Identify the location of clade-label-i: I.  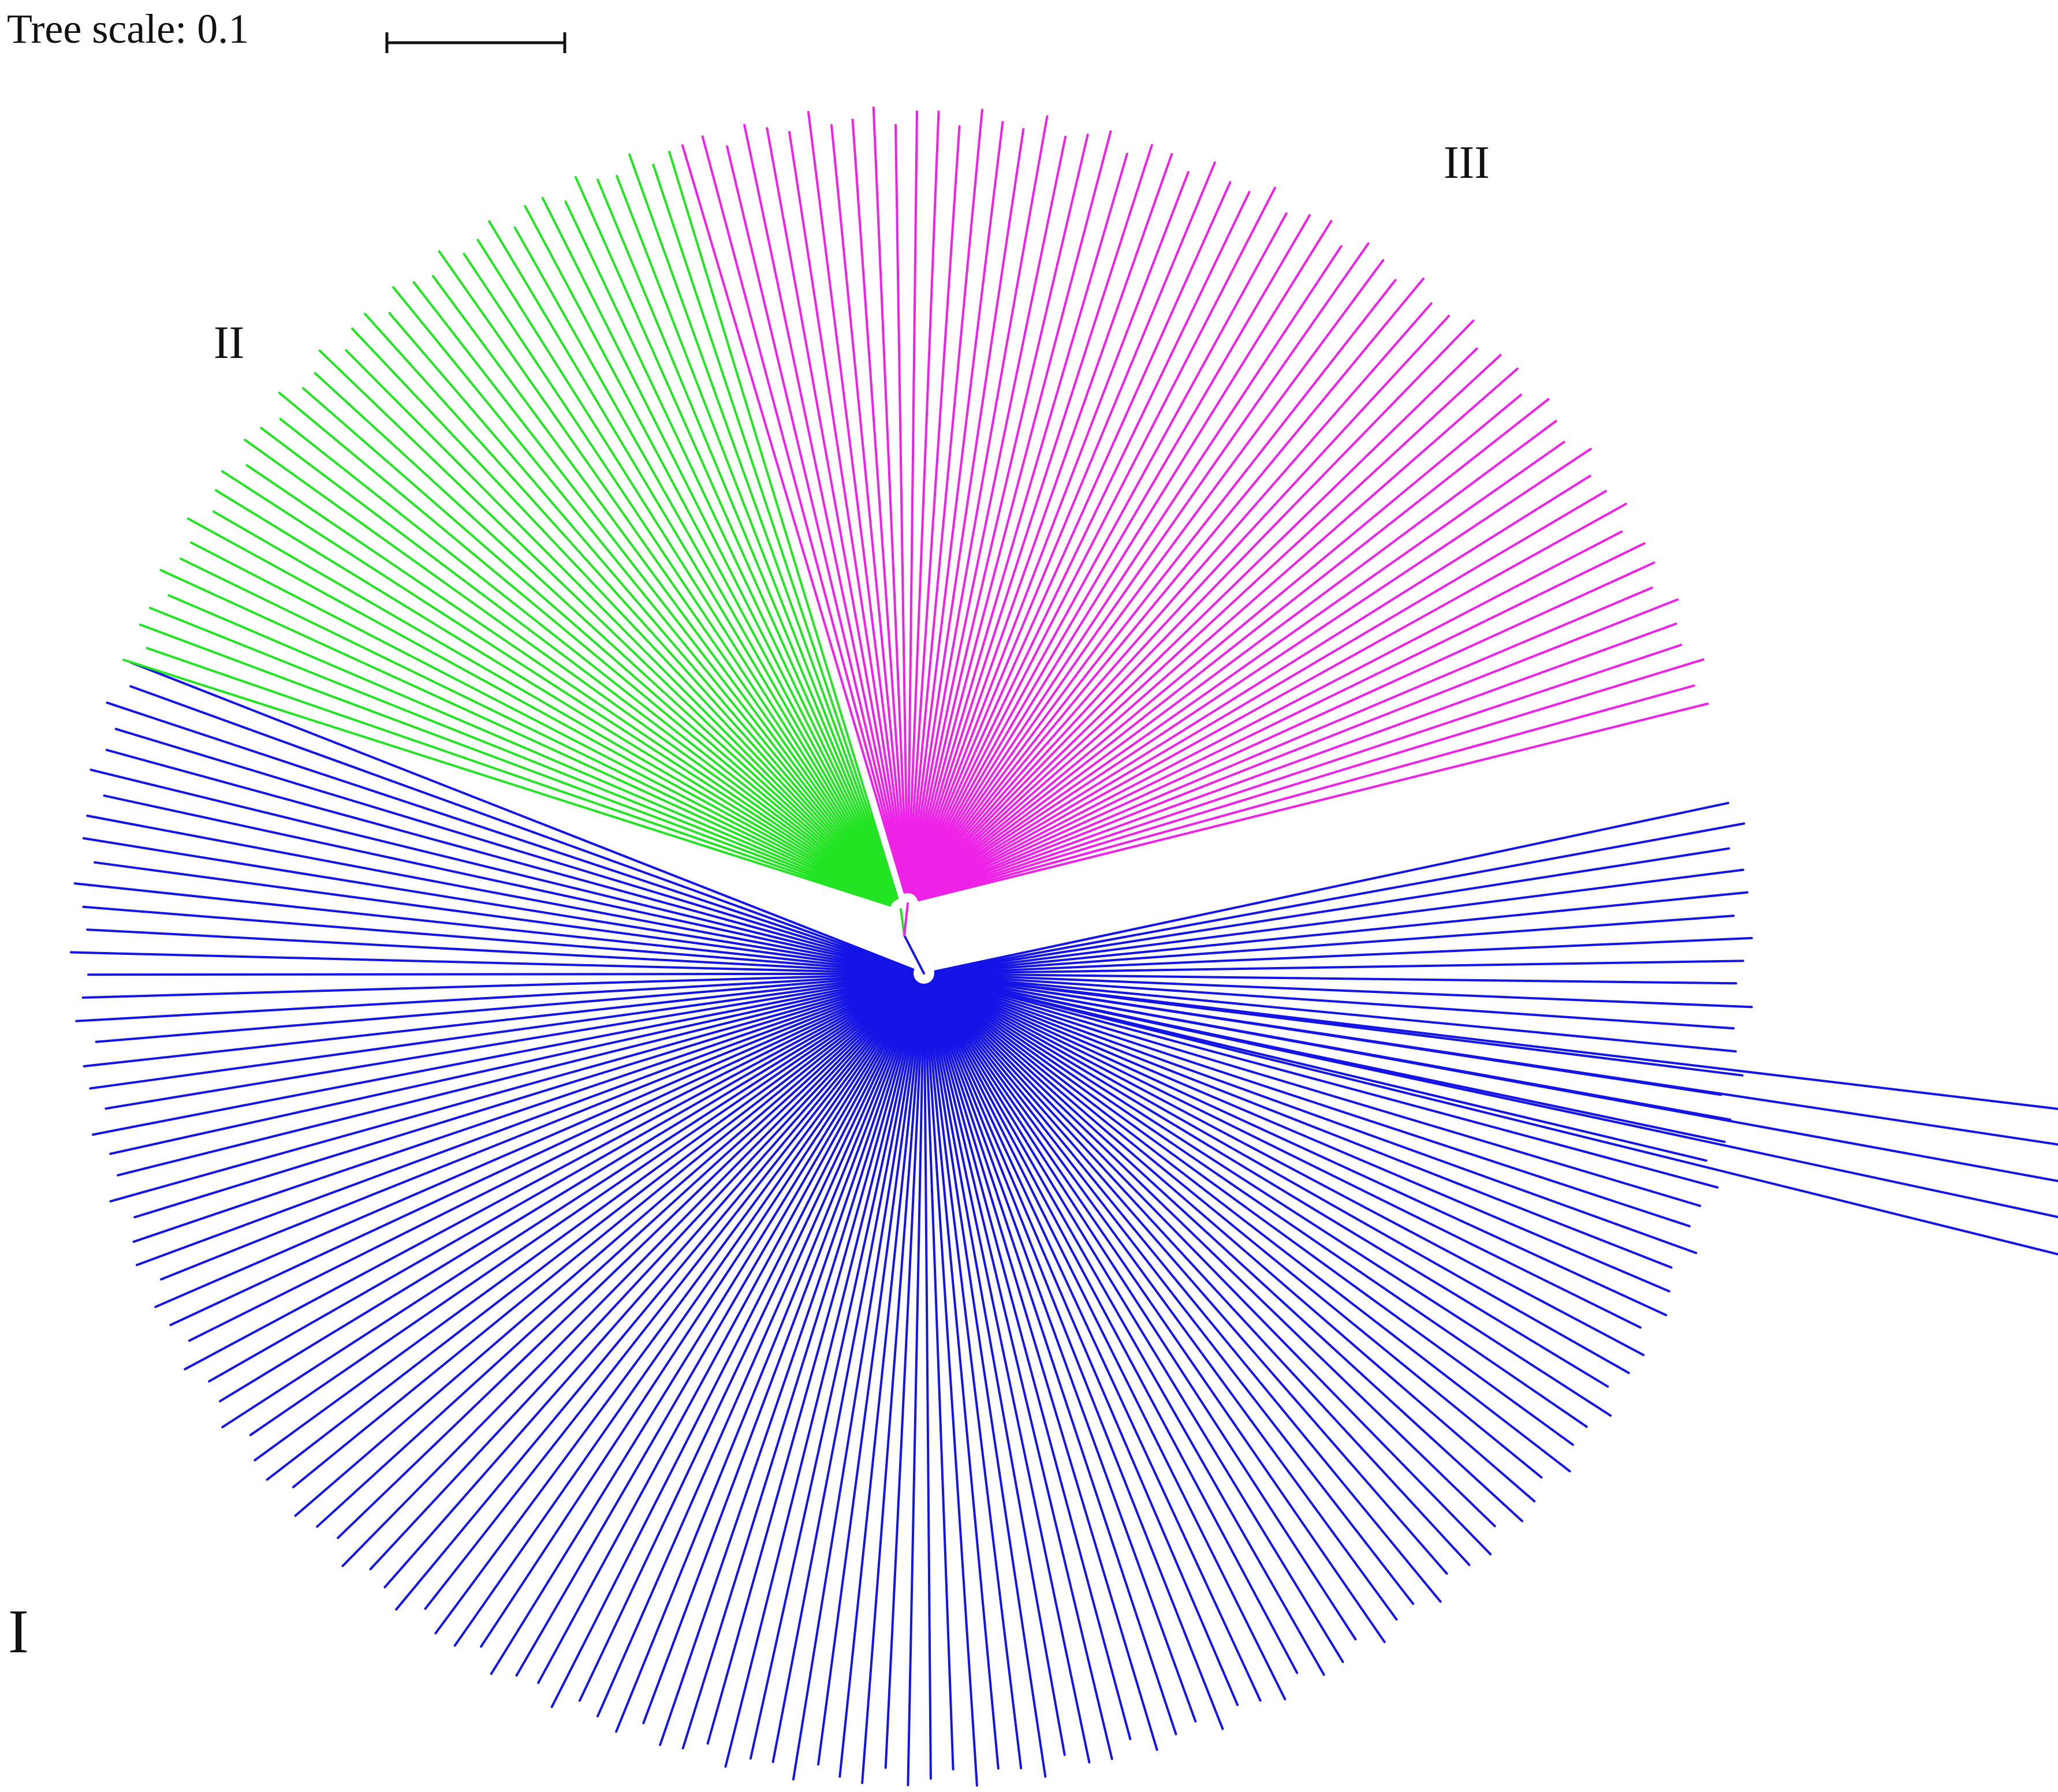
(18, 1631).